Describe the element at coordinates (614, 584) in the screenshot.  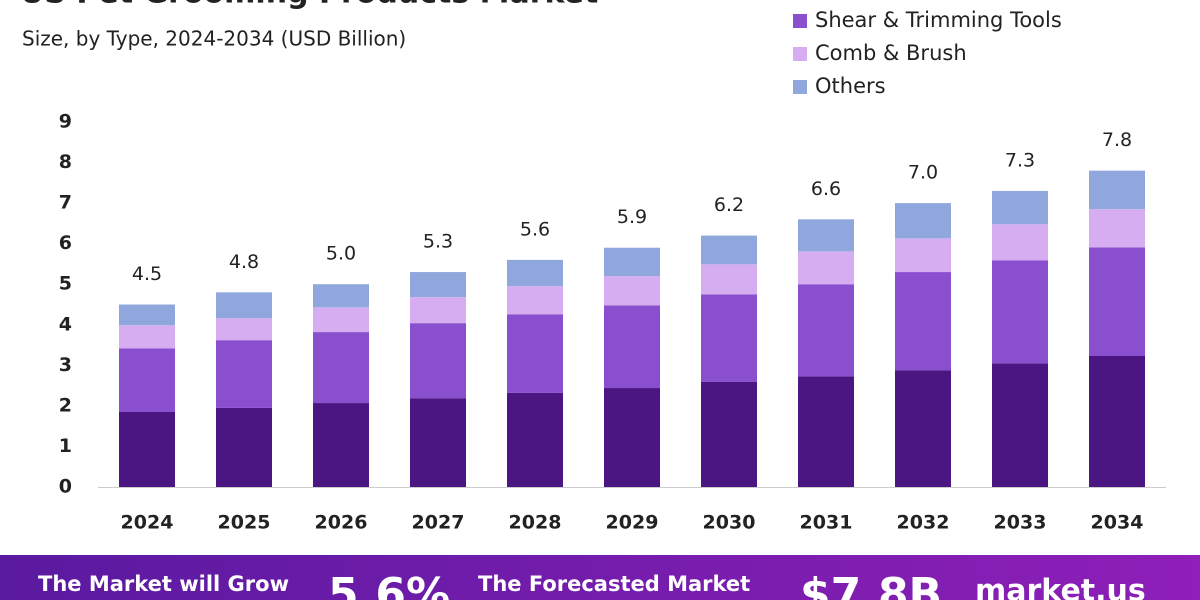
I see `banner-text: The Forecasted Market` at that location.